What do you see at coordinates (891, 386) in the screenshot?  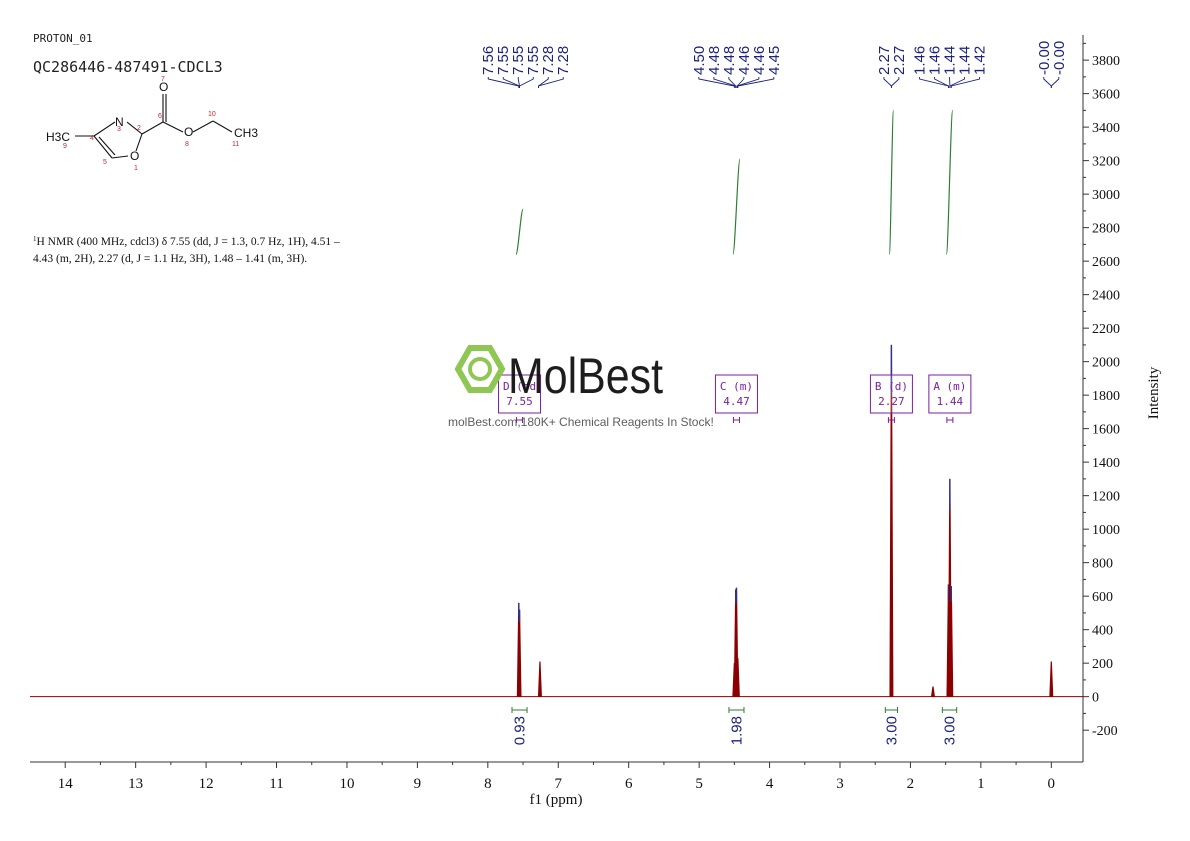 I see `multiplet-type: B (d)` at bounding box center [891, 386].